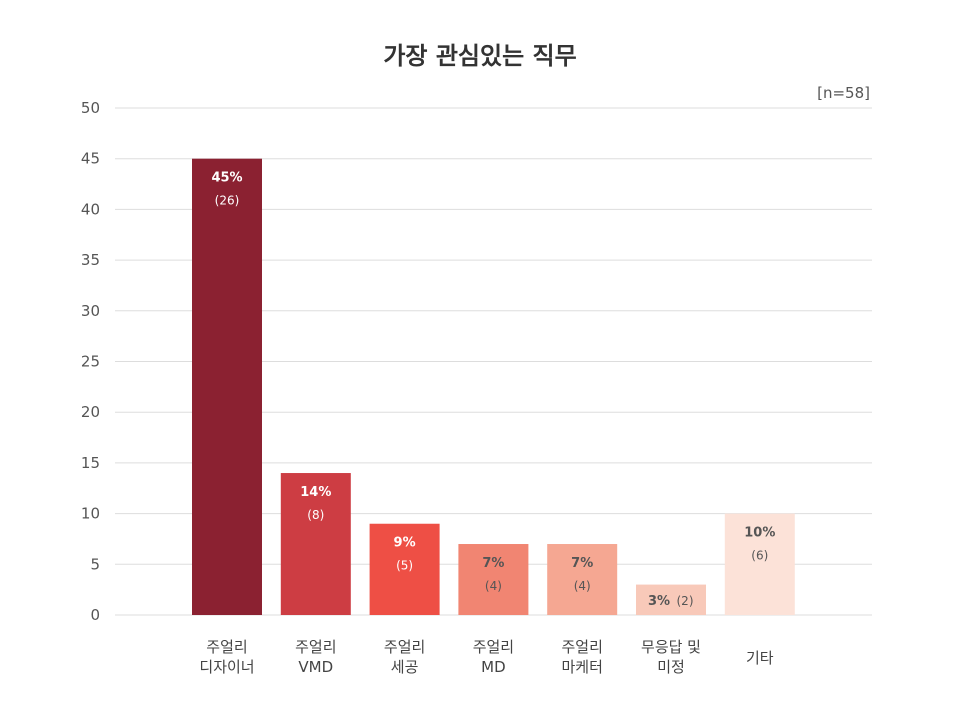  I want to click on x-category-label: VMD, so click(315, 667).